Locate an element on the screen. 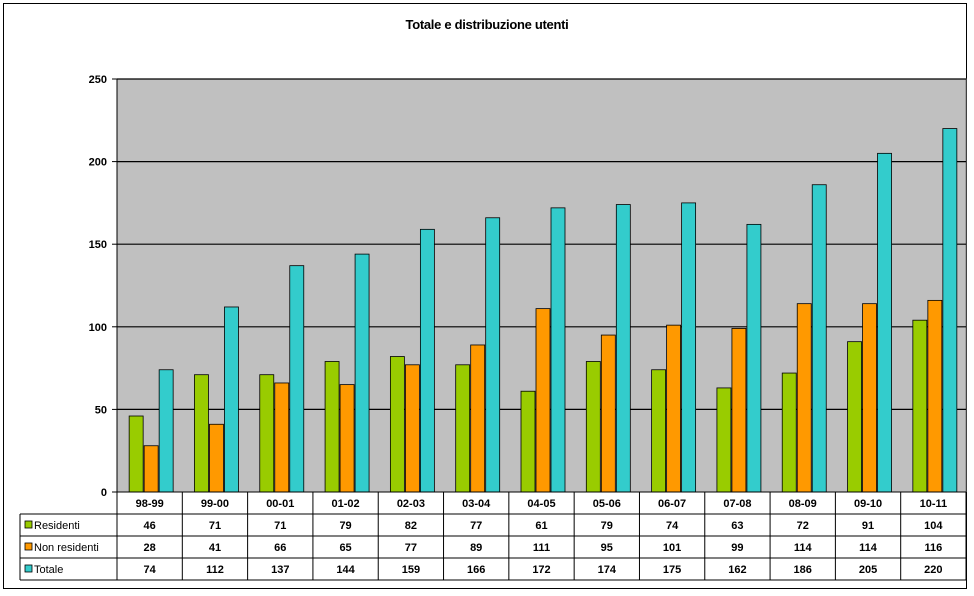 This screenshot has height=596, width=974. table-cell-residenti: 91 is located at coordinates (868, 526).